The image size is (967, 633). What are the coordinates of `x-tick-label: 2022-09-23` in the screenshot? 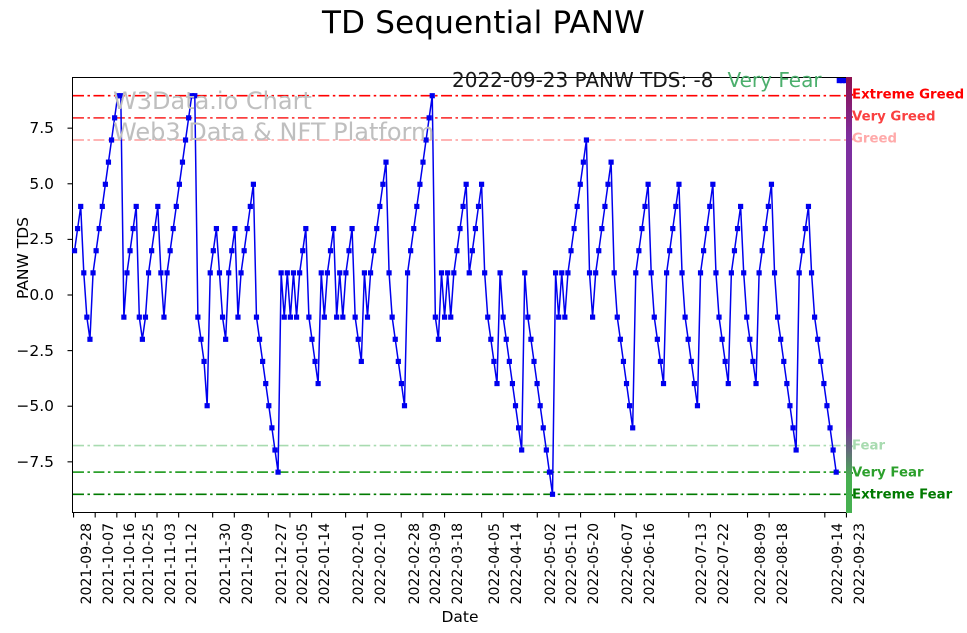 It's located at (859, 564).